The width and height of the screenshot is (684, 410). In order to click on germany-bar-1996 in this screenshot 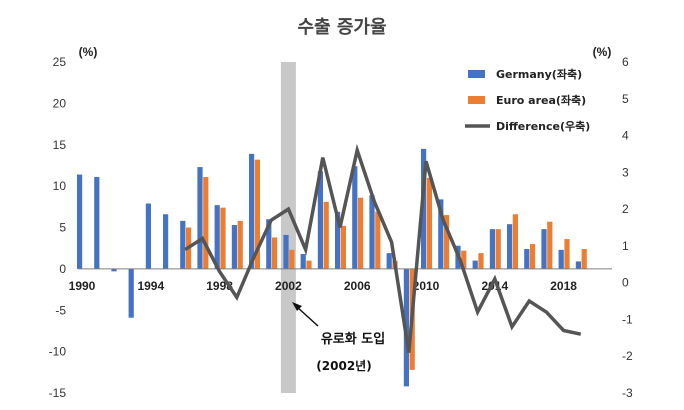, I will do `click(183, 244)`.